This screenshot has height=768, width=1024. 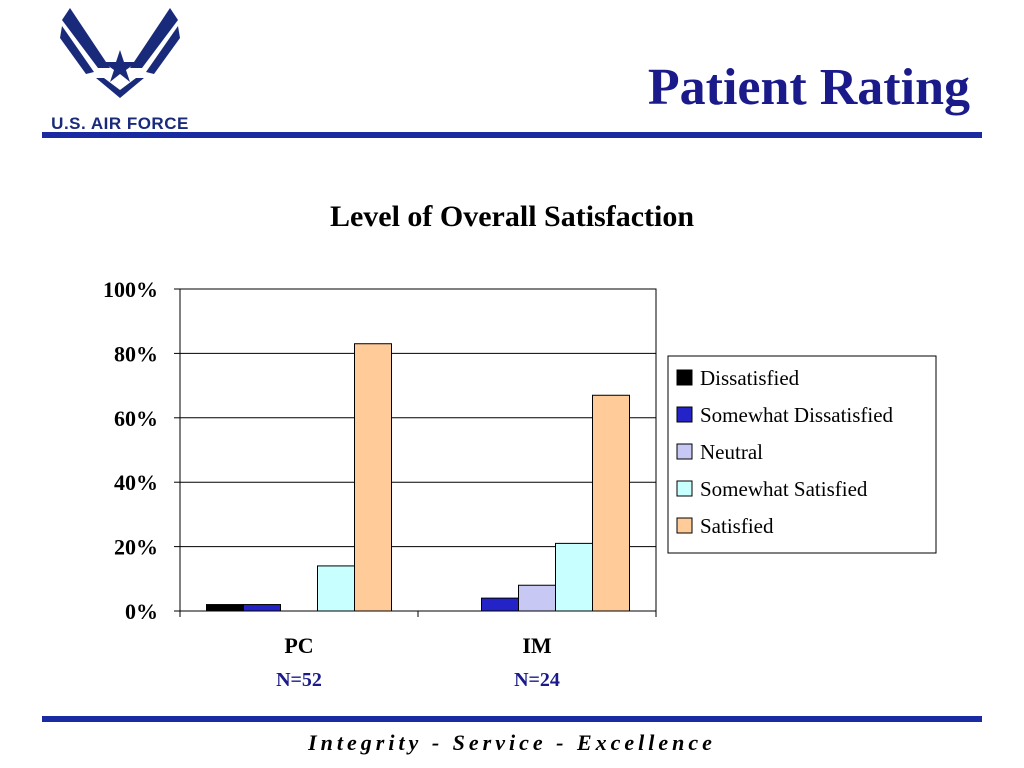 I want to click on x-category-sublabel: N=52, so click(x=299, y=680).